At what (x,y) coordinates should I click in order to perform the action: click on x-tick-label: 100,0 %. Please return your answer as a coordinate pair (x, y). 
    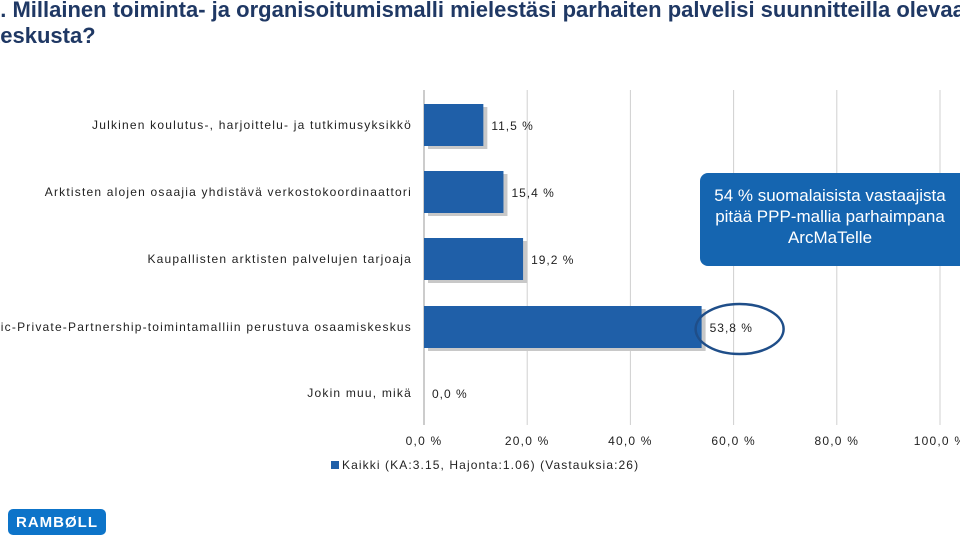
    Looking at the image, I should click on (937, 441).